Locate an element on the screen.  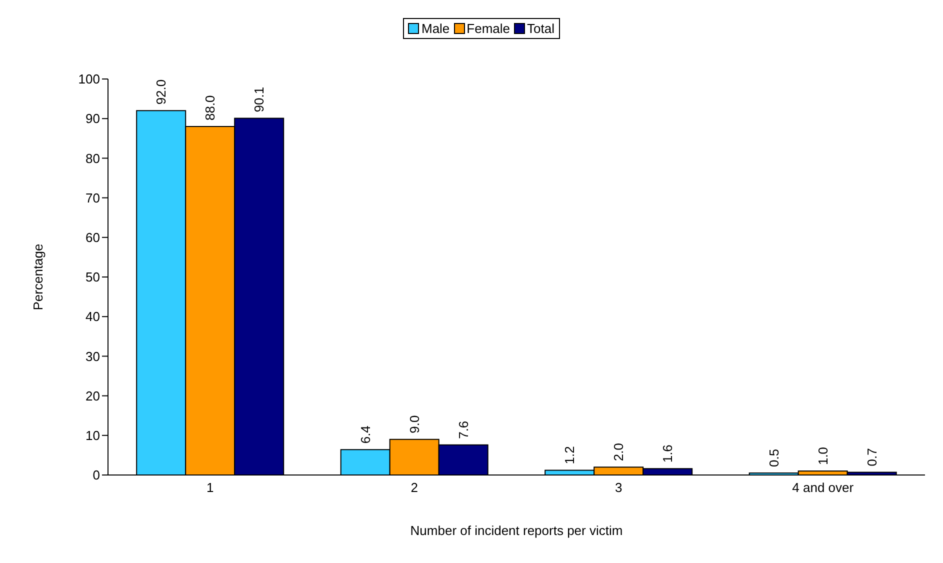
y-tick-label: 0 is located at coordinates (96, 475).